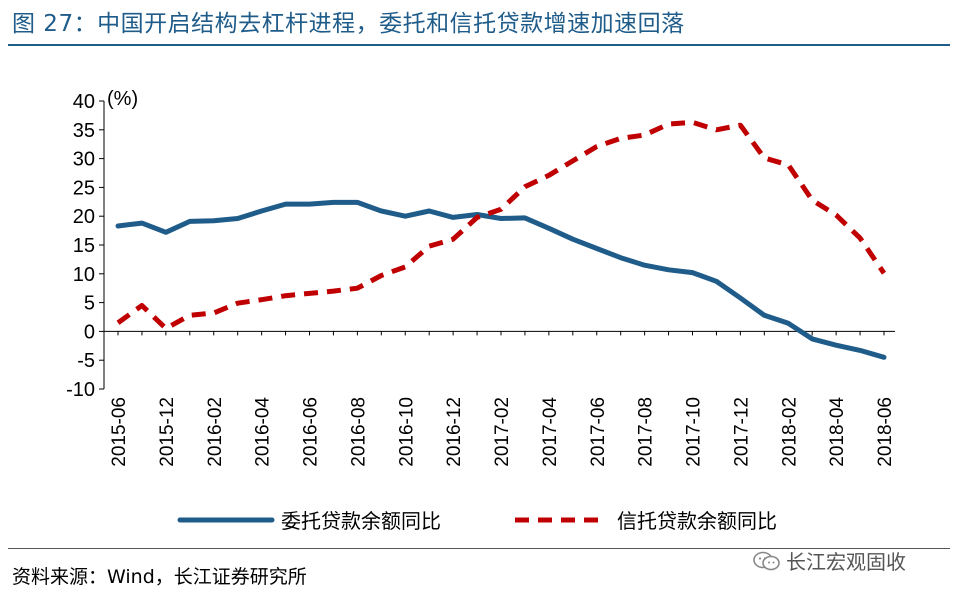 The width and height of the screenshot is (958, 602). Describe the element at coordinates (741, 432) in the screenshot. I see `x-tick-label: 2017-12` at that location.